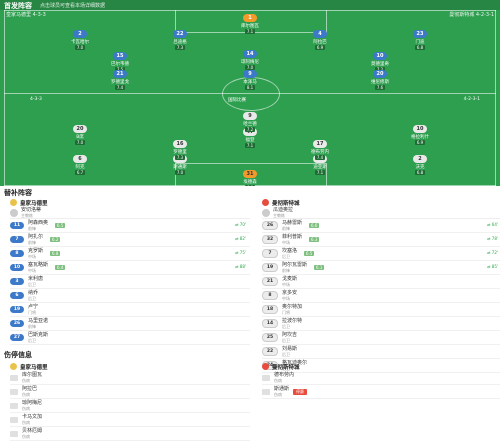  Describe the element at coordinates (420, 165) in the screenshot. I see `away-player: 2 沃克 6.8` at that location.